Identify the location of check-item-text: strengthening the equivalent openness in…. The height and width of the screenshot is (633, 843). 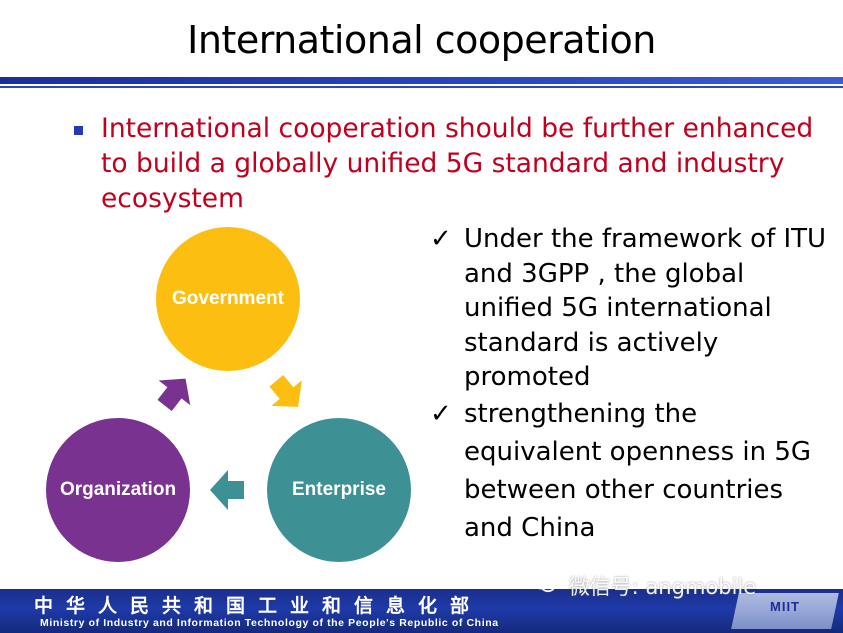
(638, 470).